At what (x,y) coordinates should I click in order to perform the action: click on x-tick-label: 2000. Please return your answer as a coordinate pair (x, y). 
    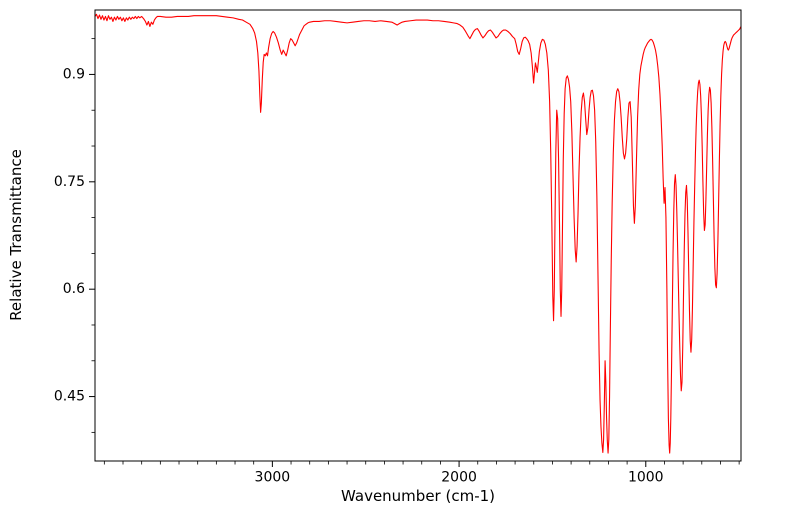
    Looking at the image, I should click on (459, 478).